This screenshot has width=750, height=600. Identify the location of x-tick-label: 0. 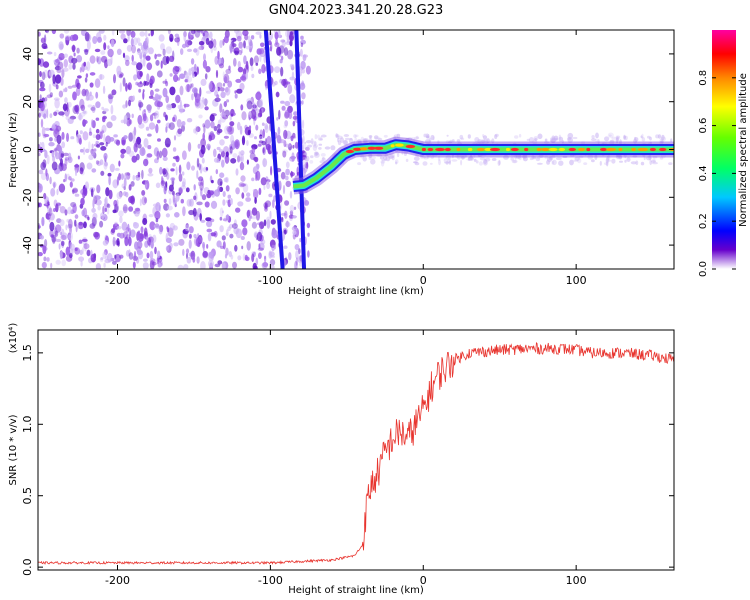
(423, 580).